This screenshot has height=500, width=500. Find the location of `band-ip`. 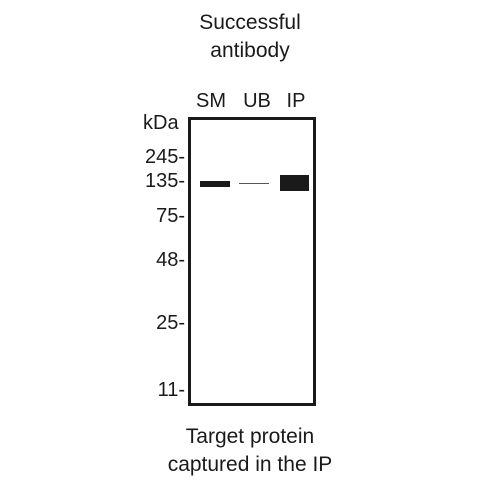

band-ip is located at coordinates (294, 183).